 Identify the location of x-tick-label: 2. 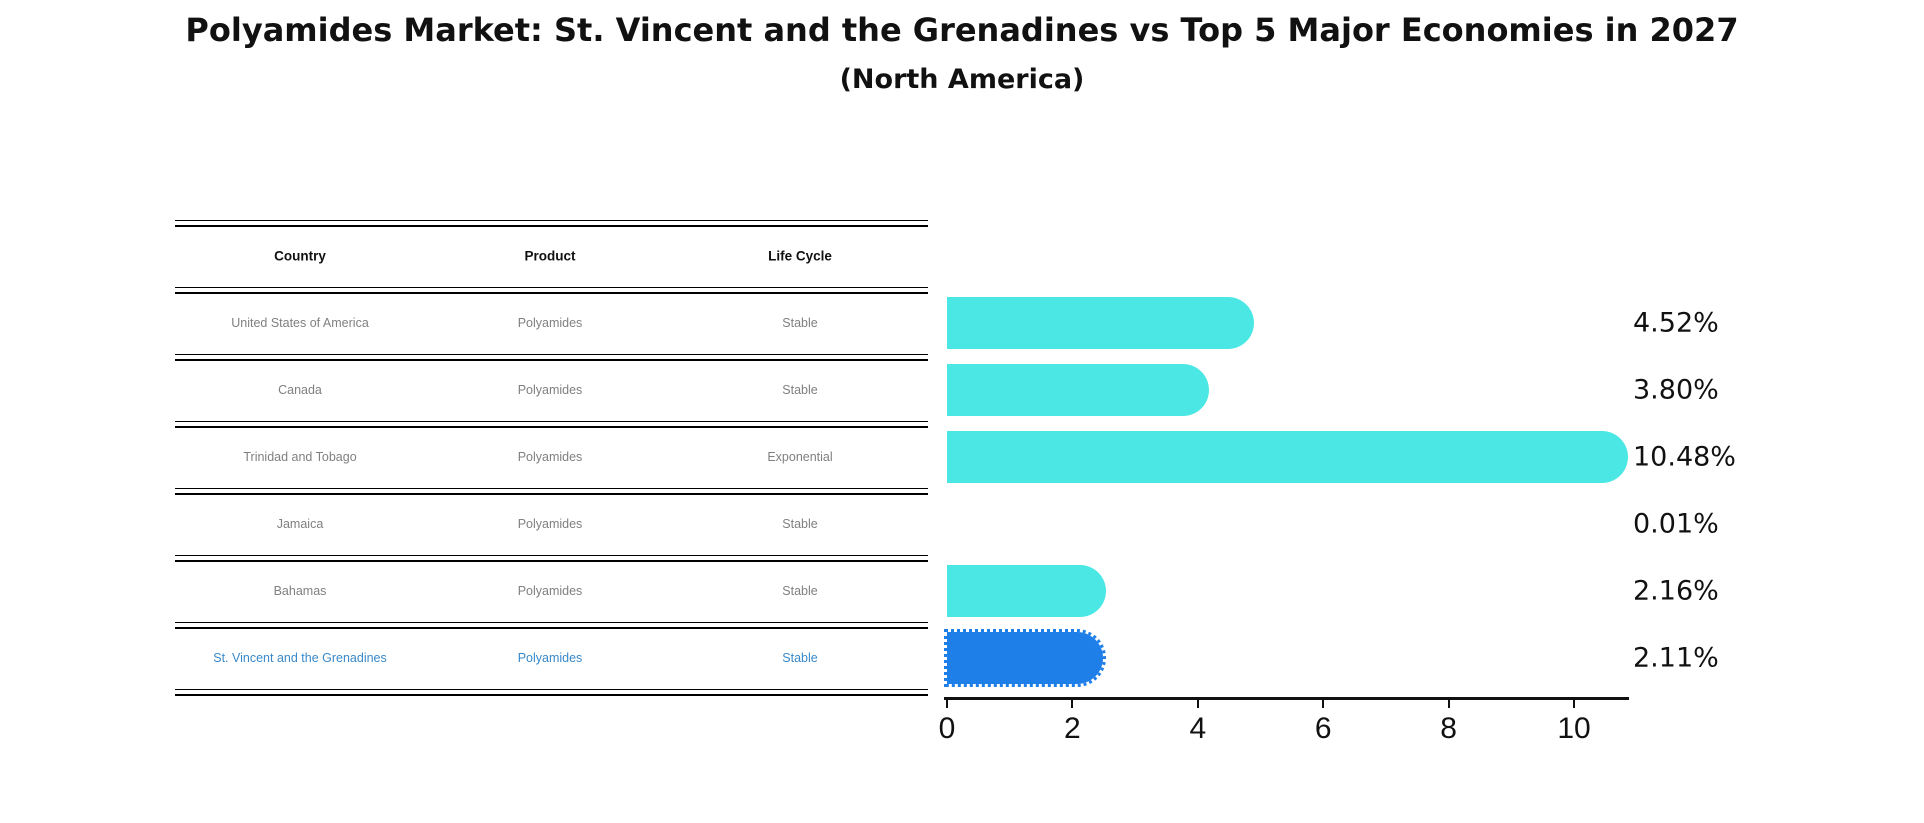
(1072, 728).